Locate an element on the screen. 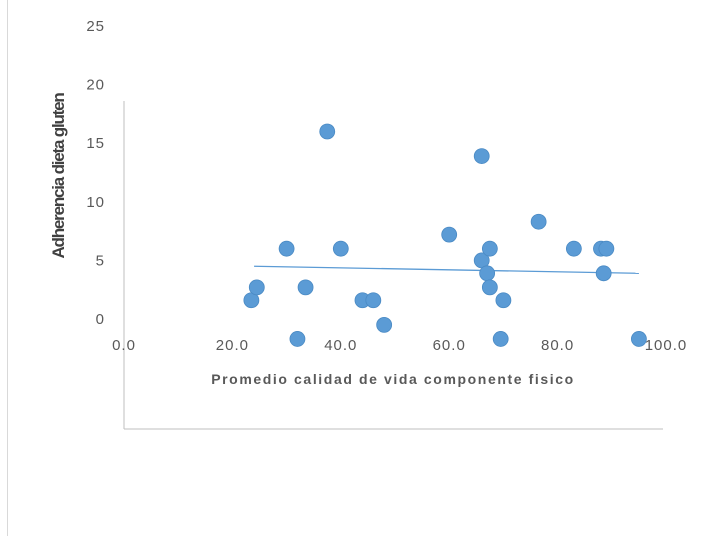  y-tick-label: 15 is located at coordinates (95, 143).